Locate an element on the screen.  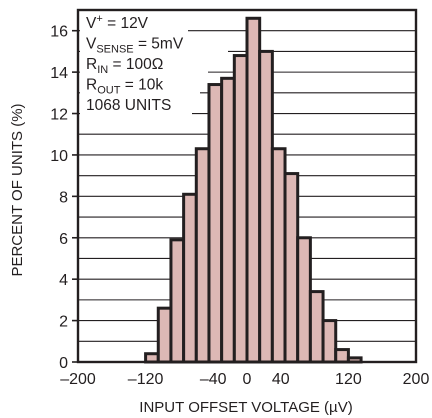
x-axis-ticks: –200 –120 –40 0 40 120 200 is located at coordinates (244, 379).